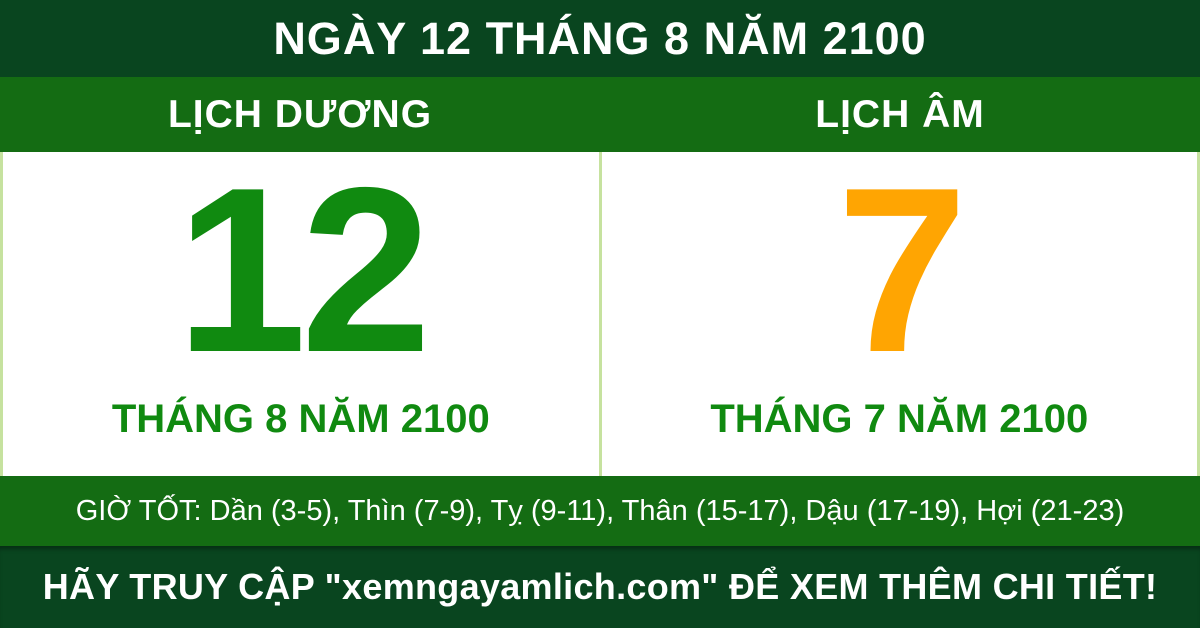 This screenshot has height=628, width=1200. I want to click on lunar-day-number: 7, so click(902, 269).